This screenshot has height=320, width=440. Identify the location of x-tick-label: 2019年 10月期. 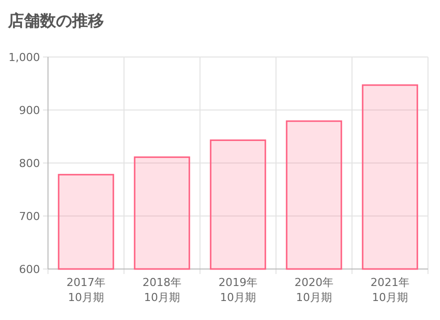
(238, 290).